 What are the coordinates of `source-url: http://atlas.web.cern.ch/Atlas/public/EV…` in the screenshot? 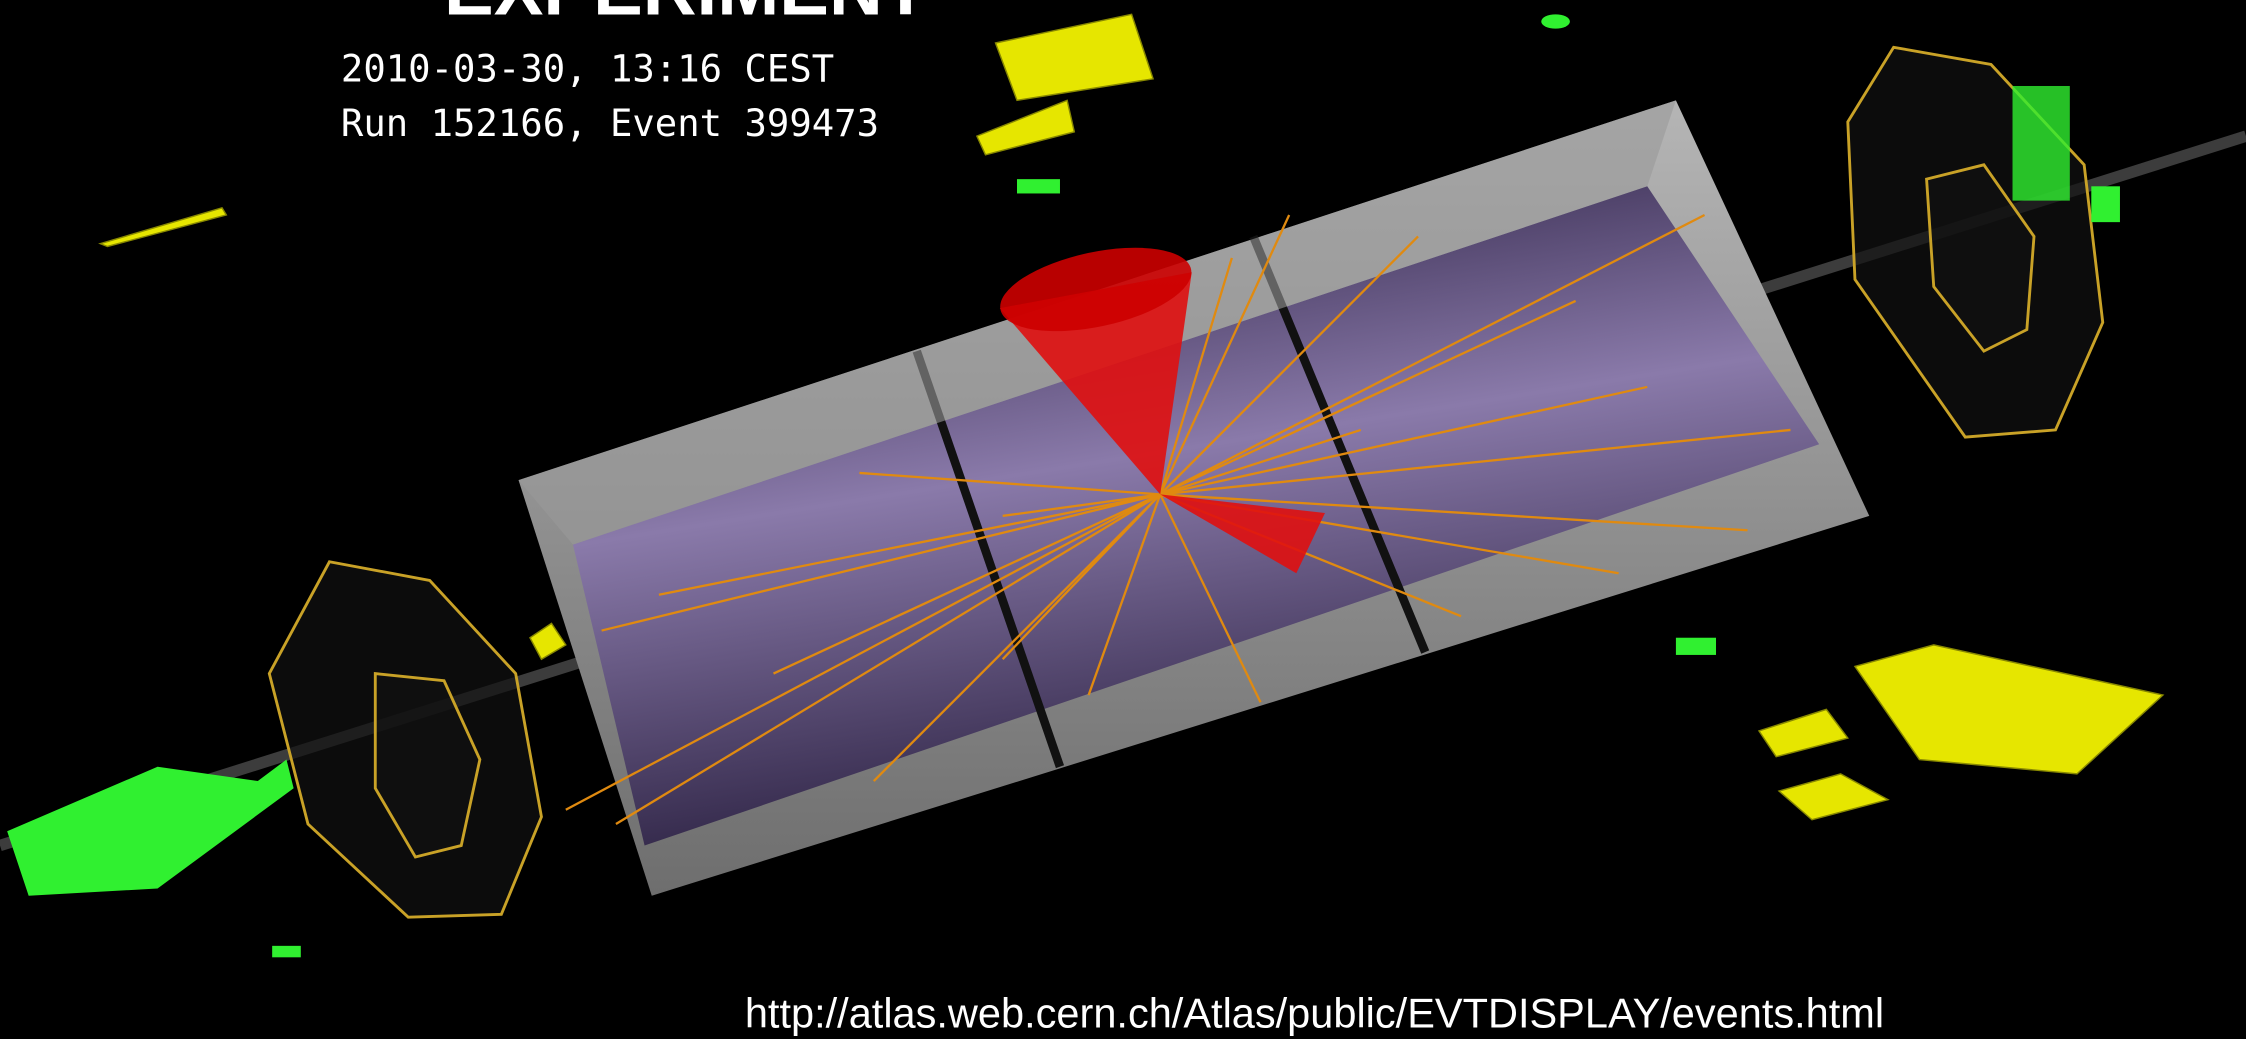 It's located at (1314, 1013).